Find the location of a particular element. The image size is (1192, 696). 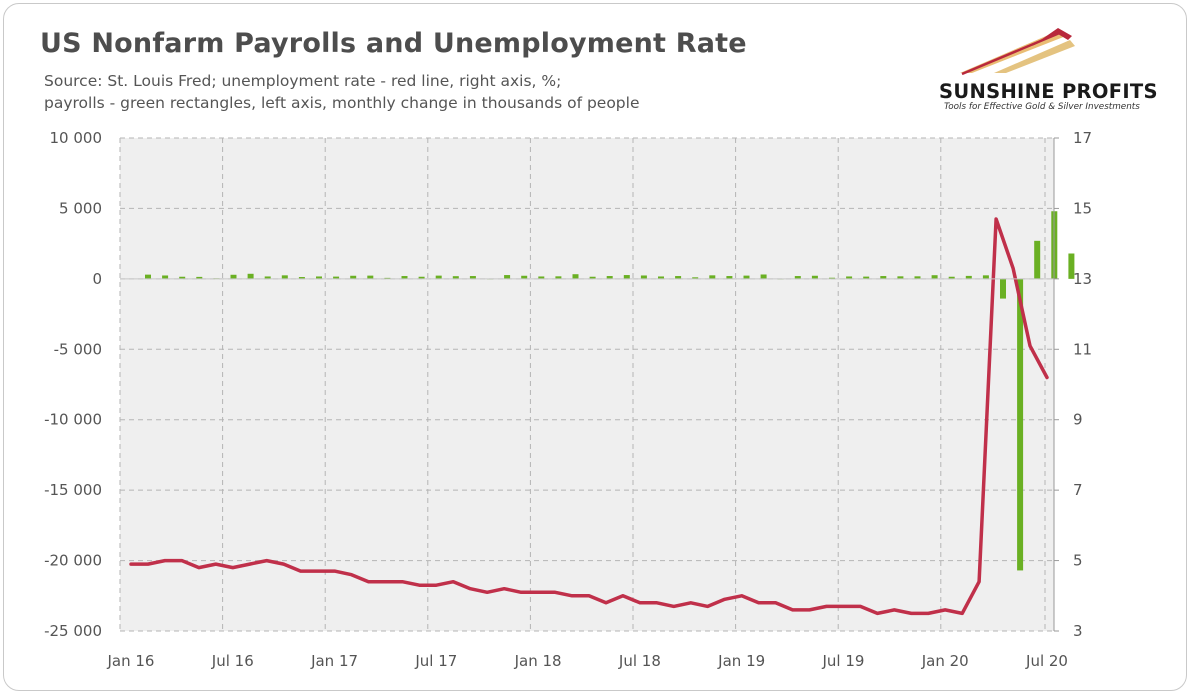

left-axis-tick-label: -20 000 is located at coordinates (73, 561).